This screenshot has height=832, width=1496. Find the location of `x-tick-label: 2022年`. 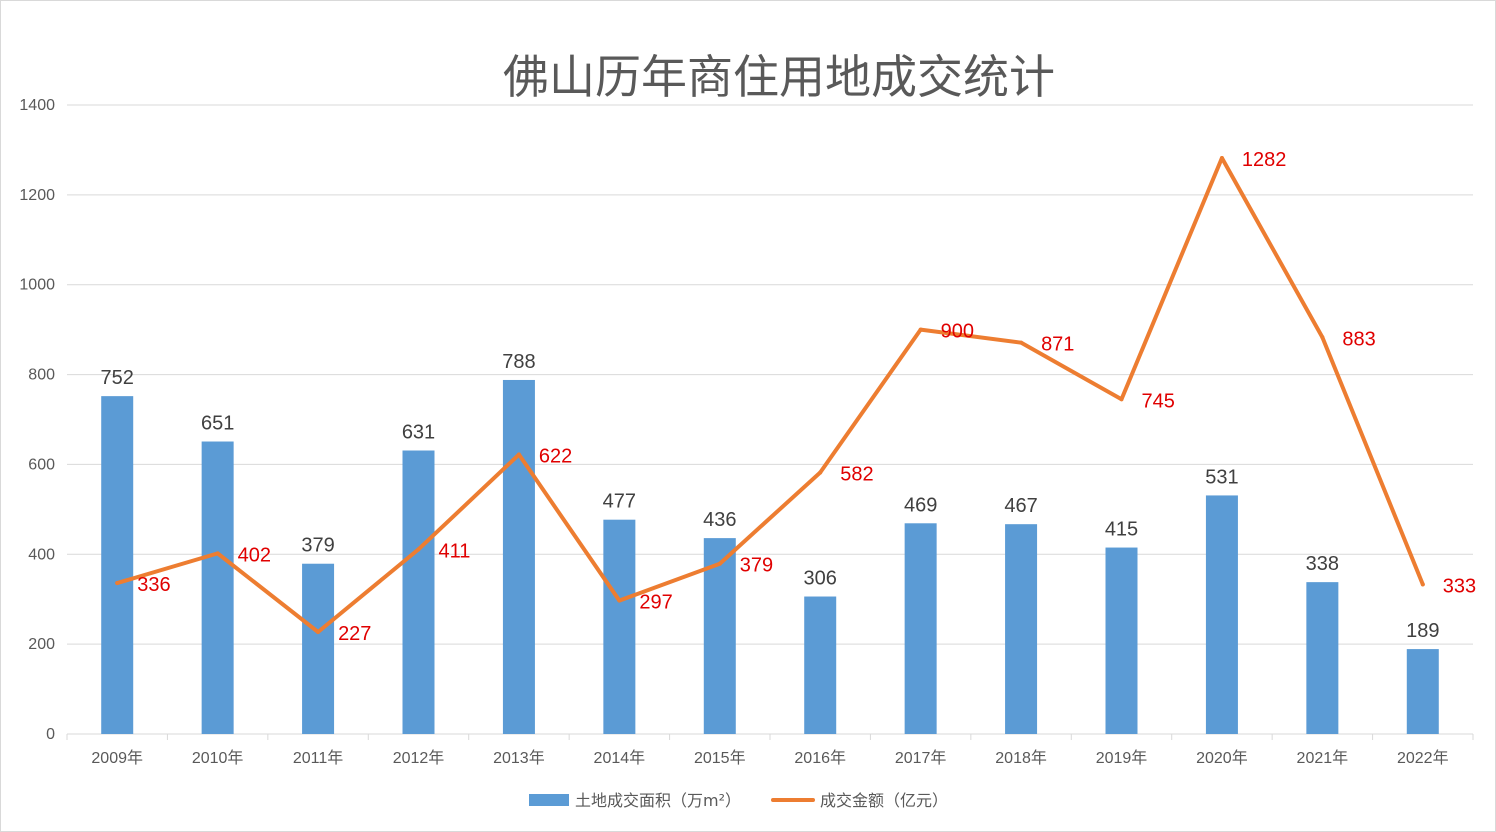

x-tick-label: 2022年 is located at coordinates (1423, 758).